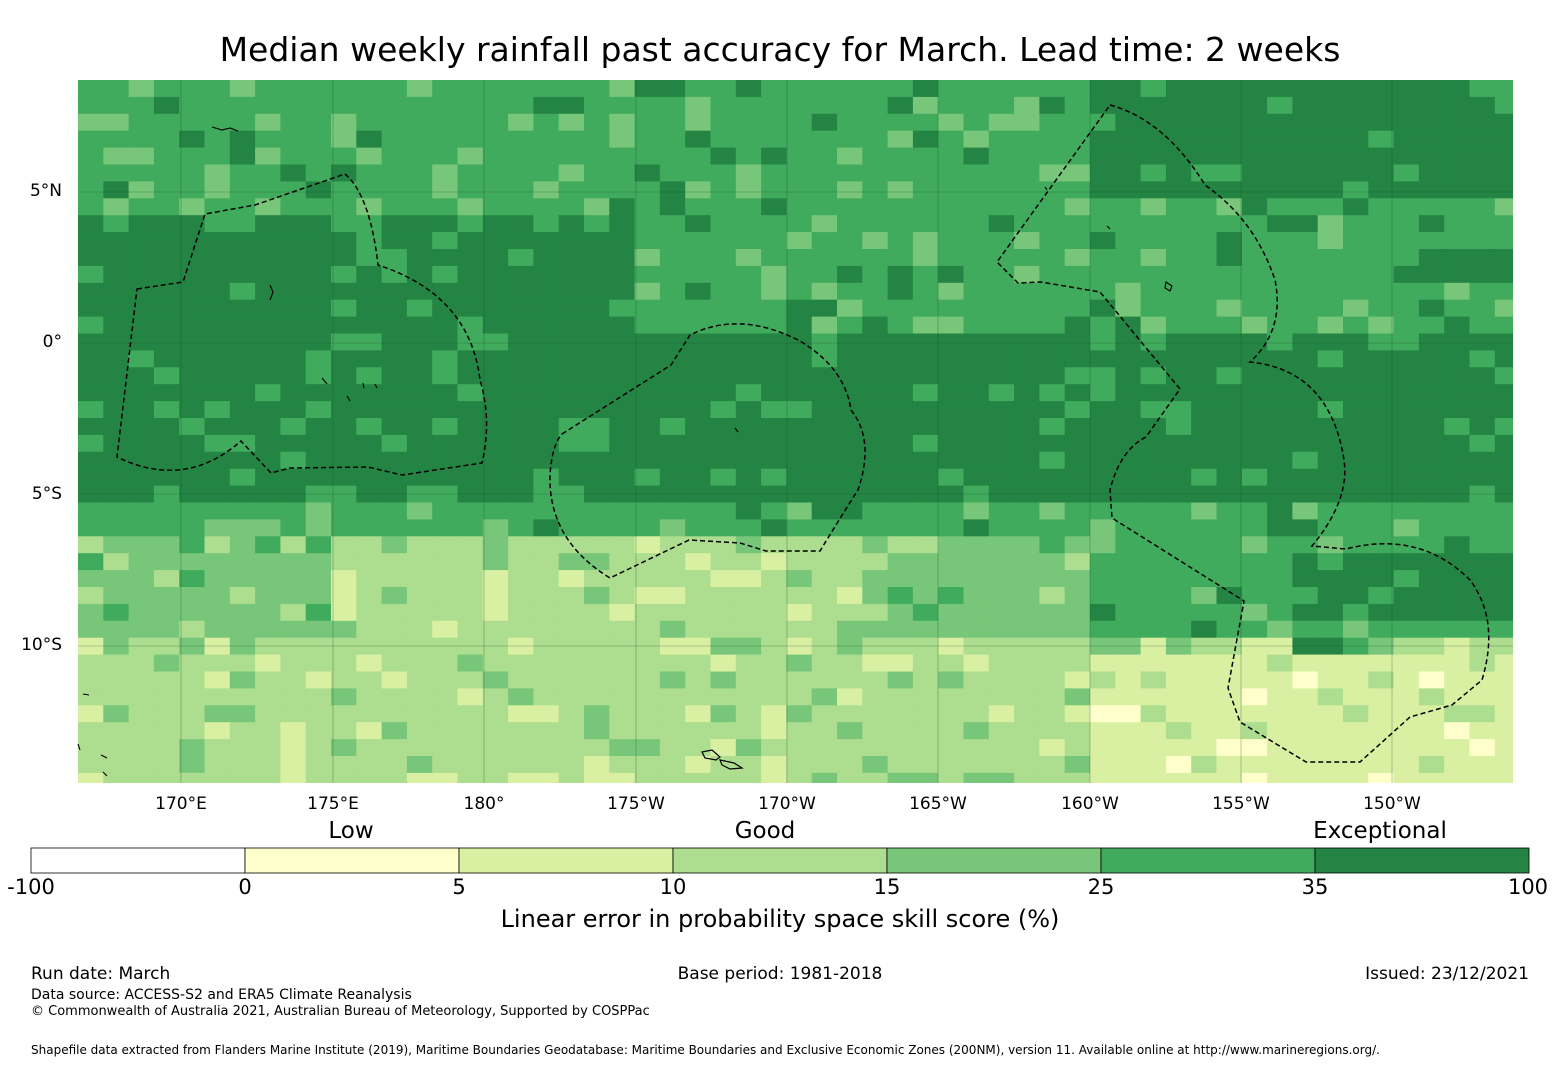 Image resolution: width=1560 pixels, height=1065 pixels. I want to click on eez-boundary-kiribati-phoenix, so click(707, 451).